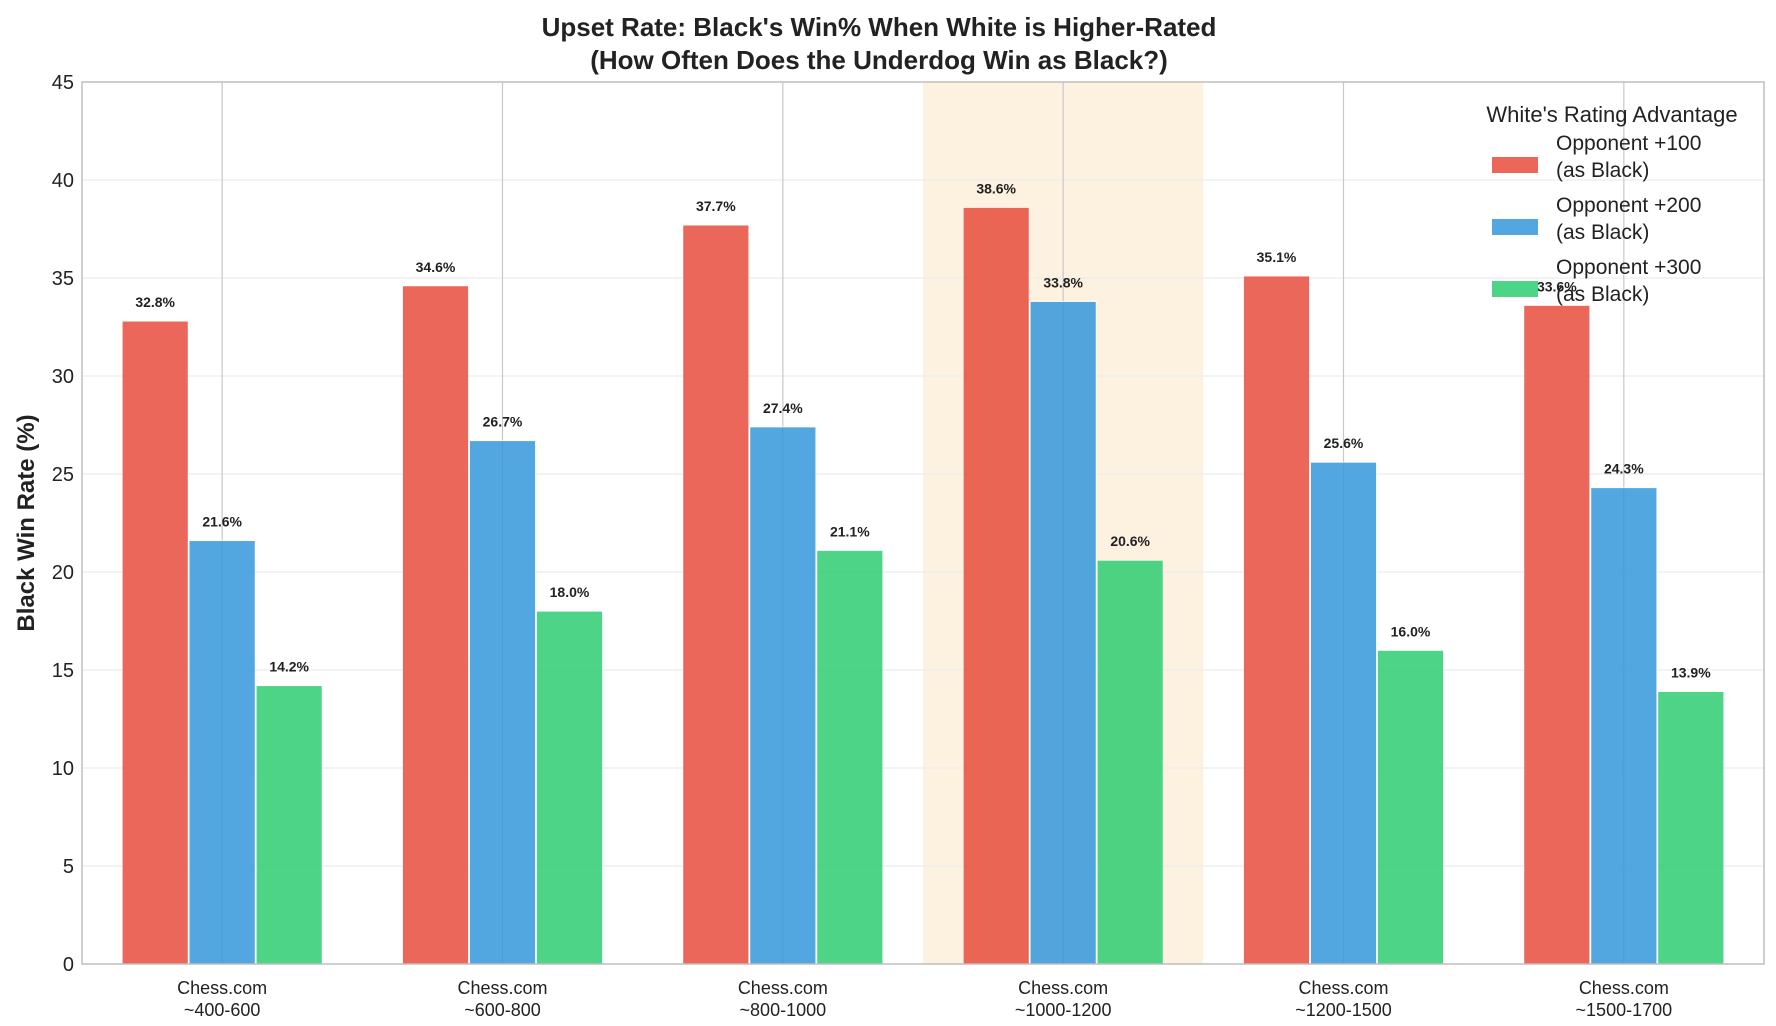 The height and width of the screenshot is (1026, 1776). I want to click on x-tick-label: Chess.com ~600-800, so click(502, 999).